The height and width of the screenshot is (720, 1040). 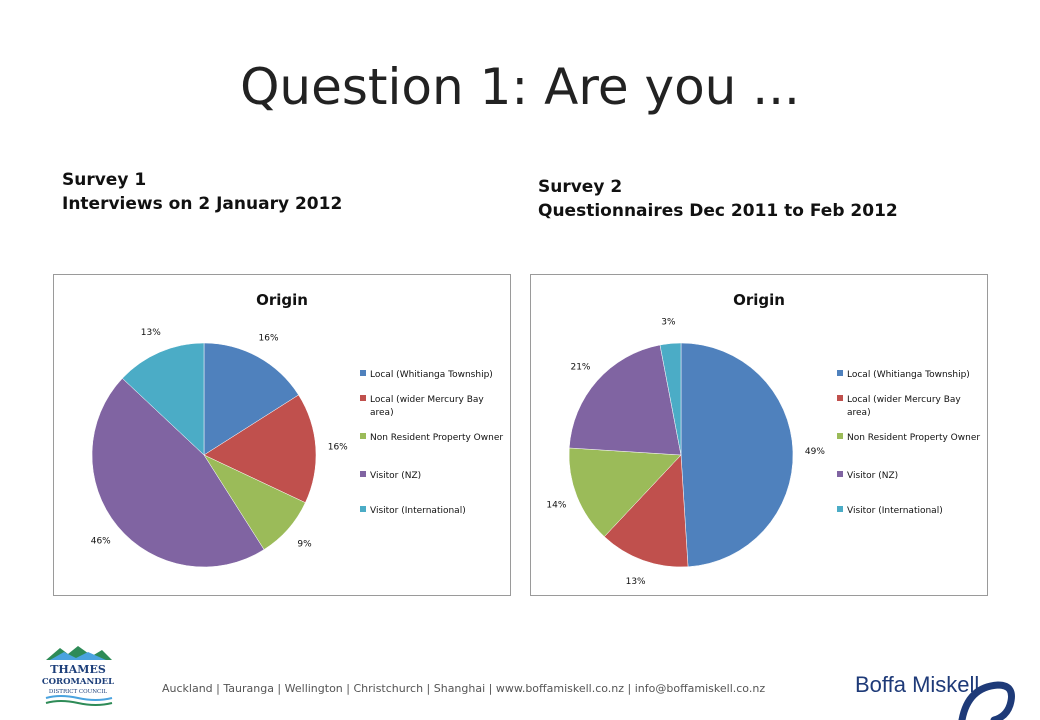 What do you see at coordinates (580, 187) in the screenshot?
I see `survey2-label: Survey 2` at bounding box center [580, 187].